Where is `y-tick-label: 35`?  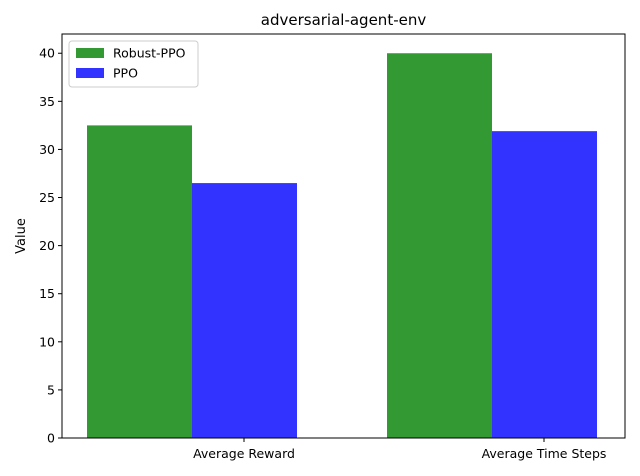 y-tick-label: 35 is located at coordinates (47, 101).